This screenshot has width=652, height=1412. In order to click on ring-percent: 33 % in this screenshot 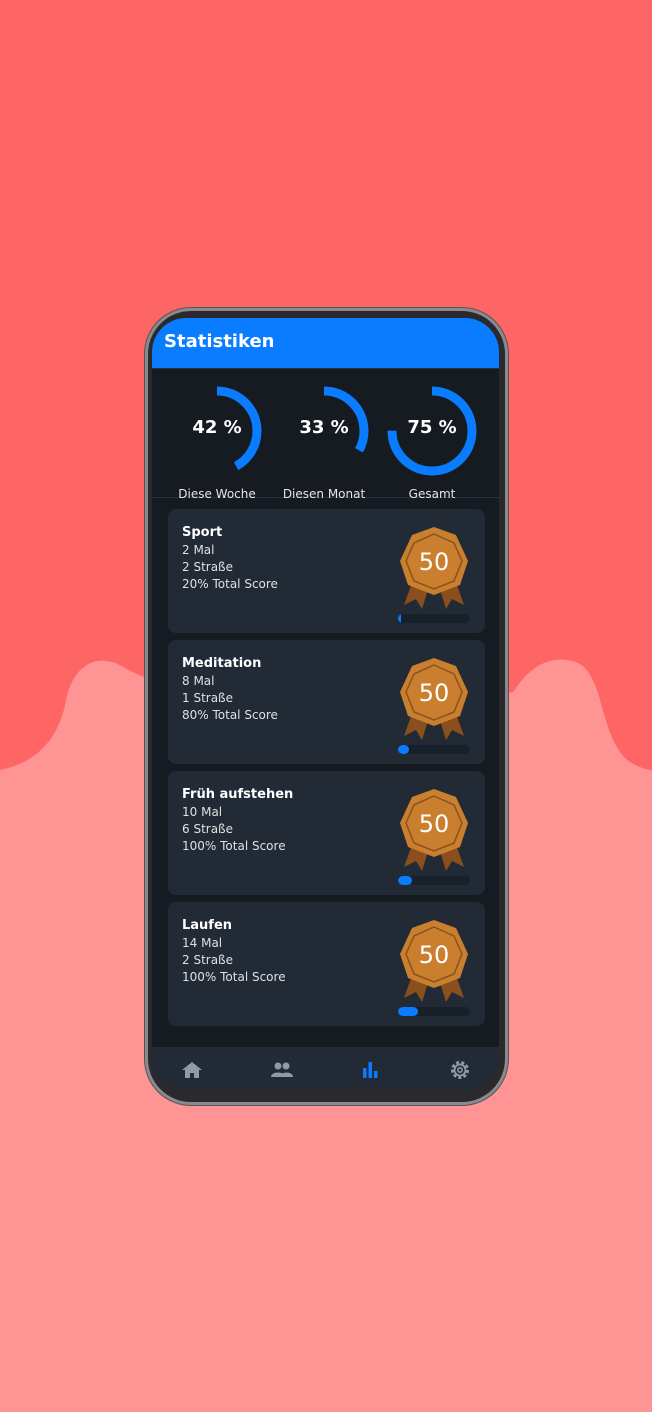, I will do `click(324, 427)`.